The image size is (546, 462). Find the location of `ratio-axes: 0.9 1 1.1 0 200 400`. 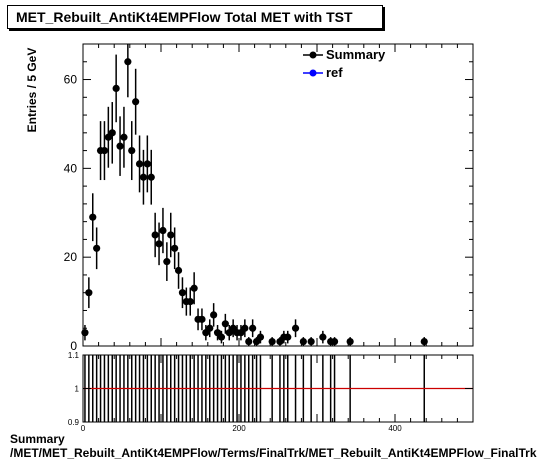

ratio-axes: 0.9 1 1.1 0 200 400 is located at coordinates (271, 392).